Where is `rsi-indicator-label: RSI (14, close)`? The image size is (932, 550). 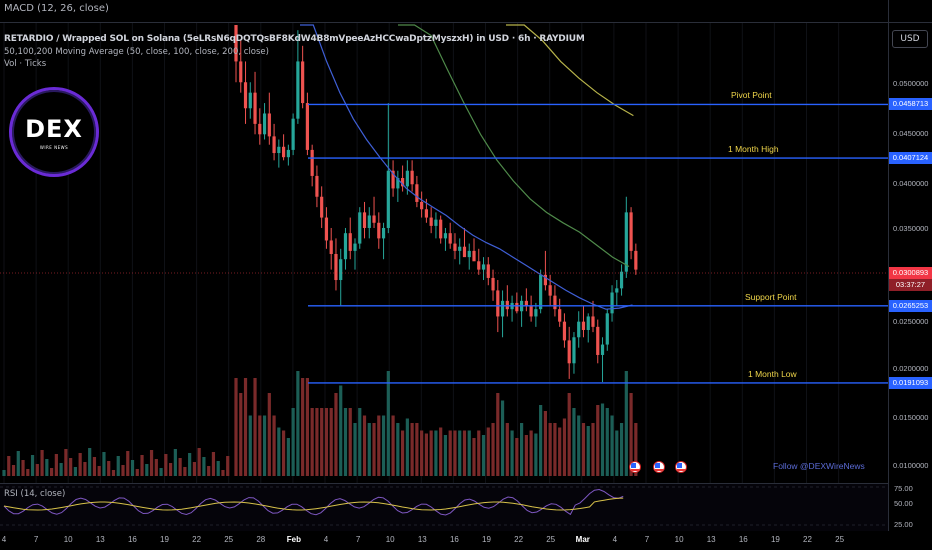 rsi-indicator-label: RSI (14, close) is located at coordinates (35, 494).